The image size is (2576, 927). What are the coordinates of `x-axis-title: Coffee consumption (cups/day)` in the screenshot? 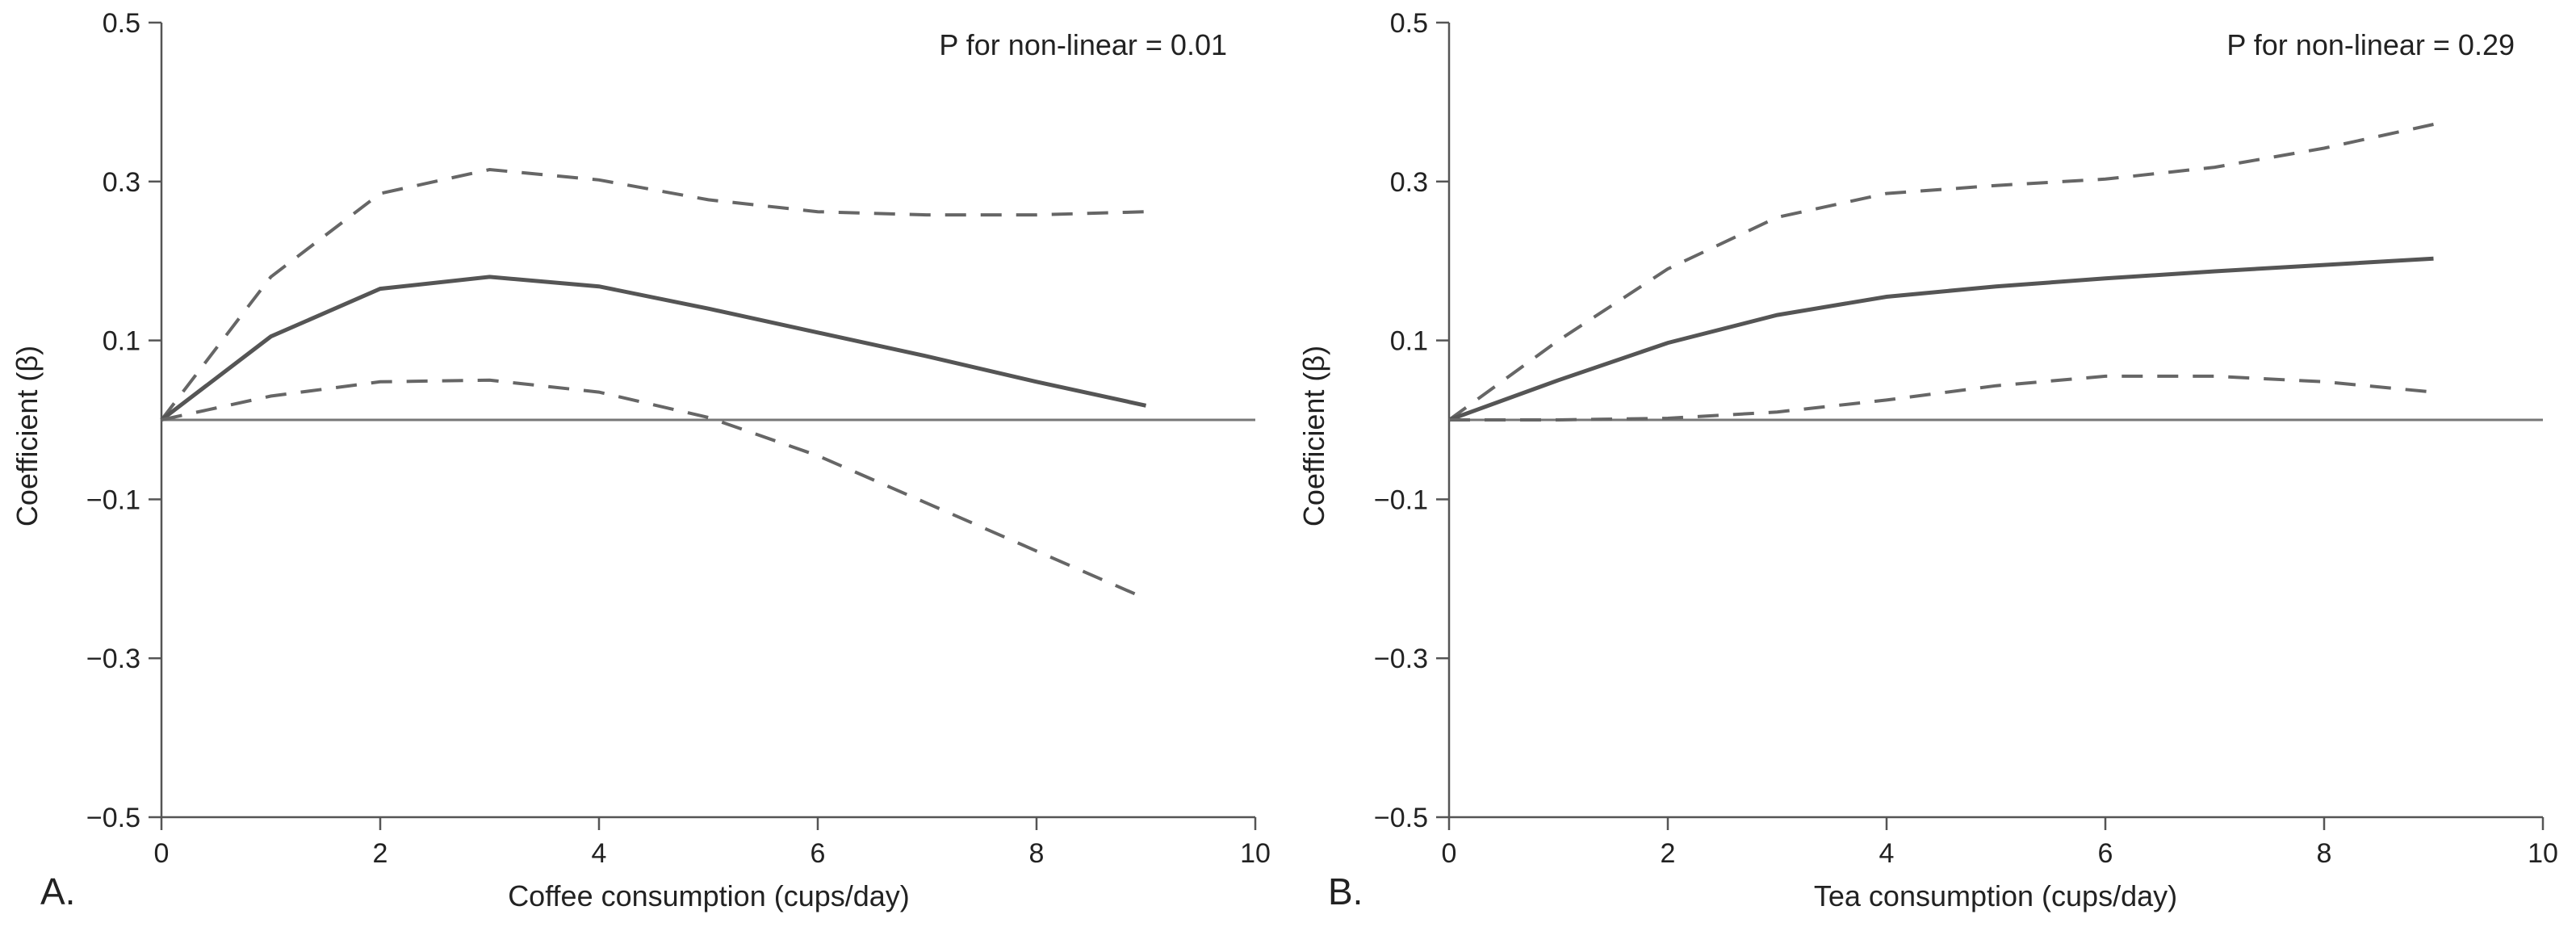 It's located at (709, 895).